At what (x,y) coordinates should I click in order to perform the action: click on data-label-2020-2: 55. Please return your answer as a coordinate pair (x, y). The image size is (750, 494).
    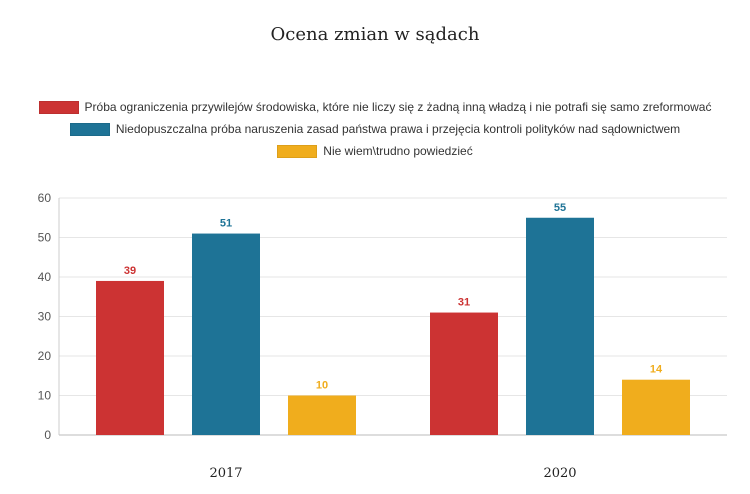
    Looking at the image, I should click on (560, 208).